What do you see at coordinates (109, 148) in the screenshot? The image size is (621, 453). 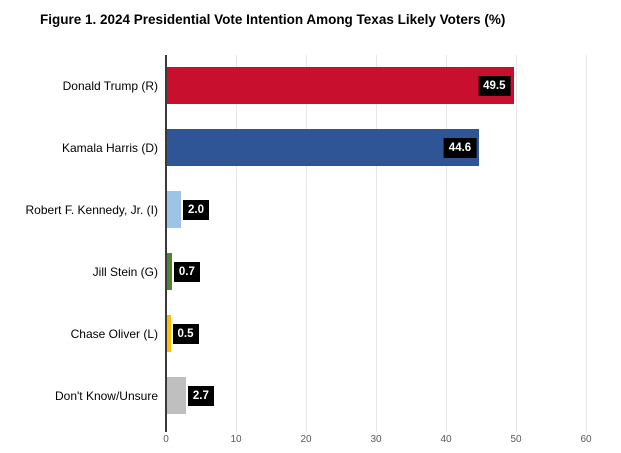 I see `category-label: Kamala Harris (D)` at bounding box center [109, 148].